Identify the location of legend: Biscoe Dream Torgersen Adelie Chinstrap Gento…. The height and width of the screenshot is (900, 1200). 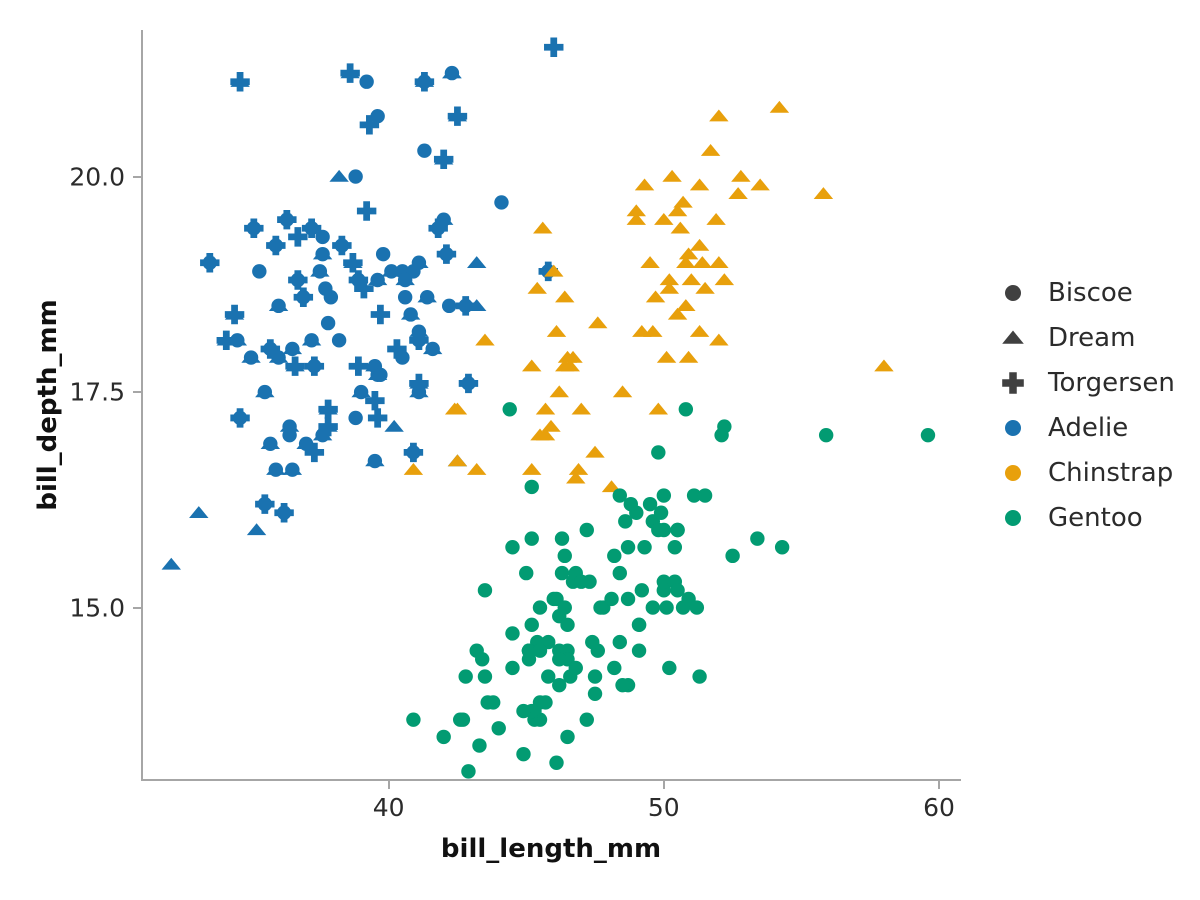
(1095, 405).